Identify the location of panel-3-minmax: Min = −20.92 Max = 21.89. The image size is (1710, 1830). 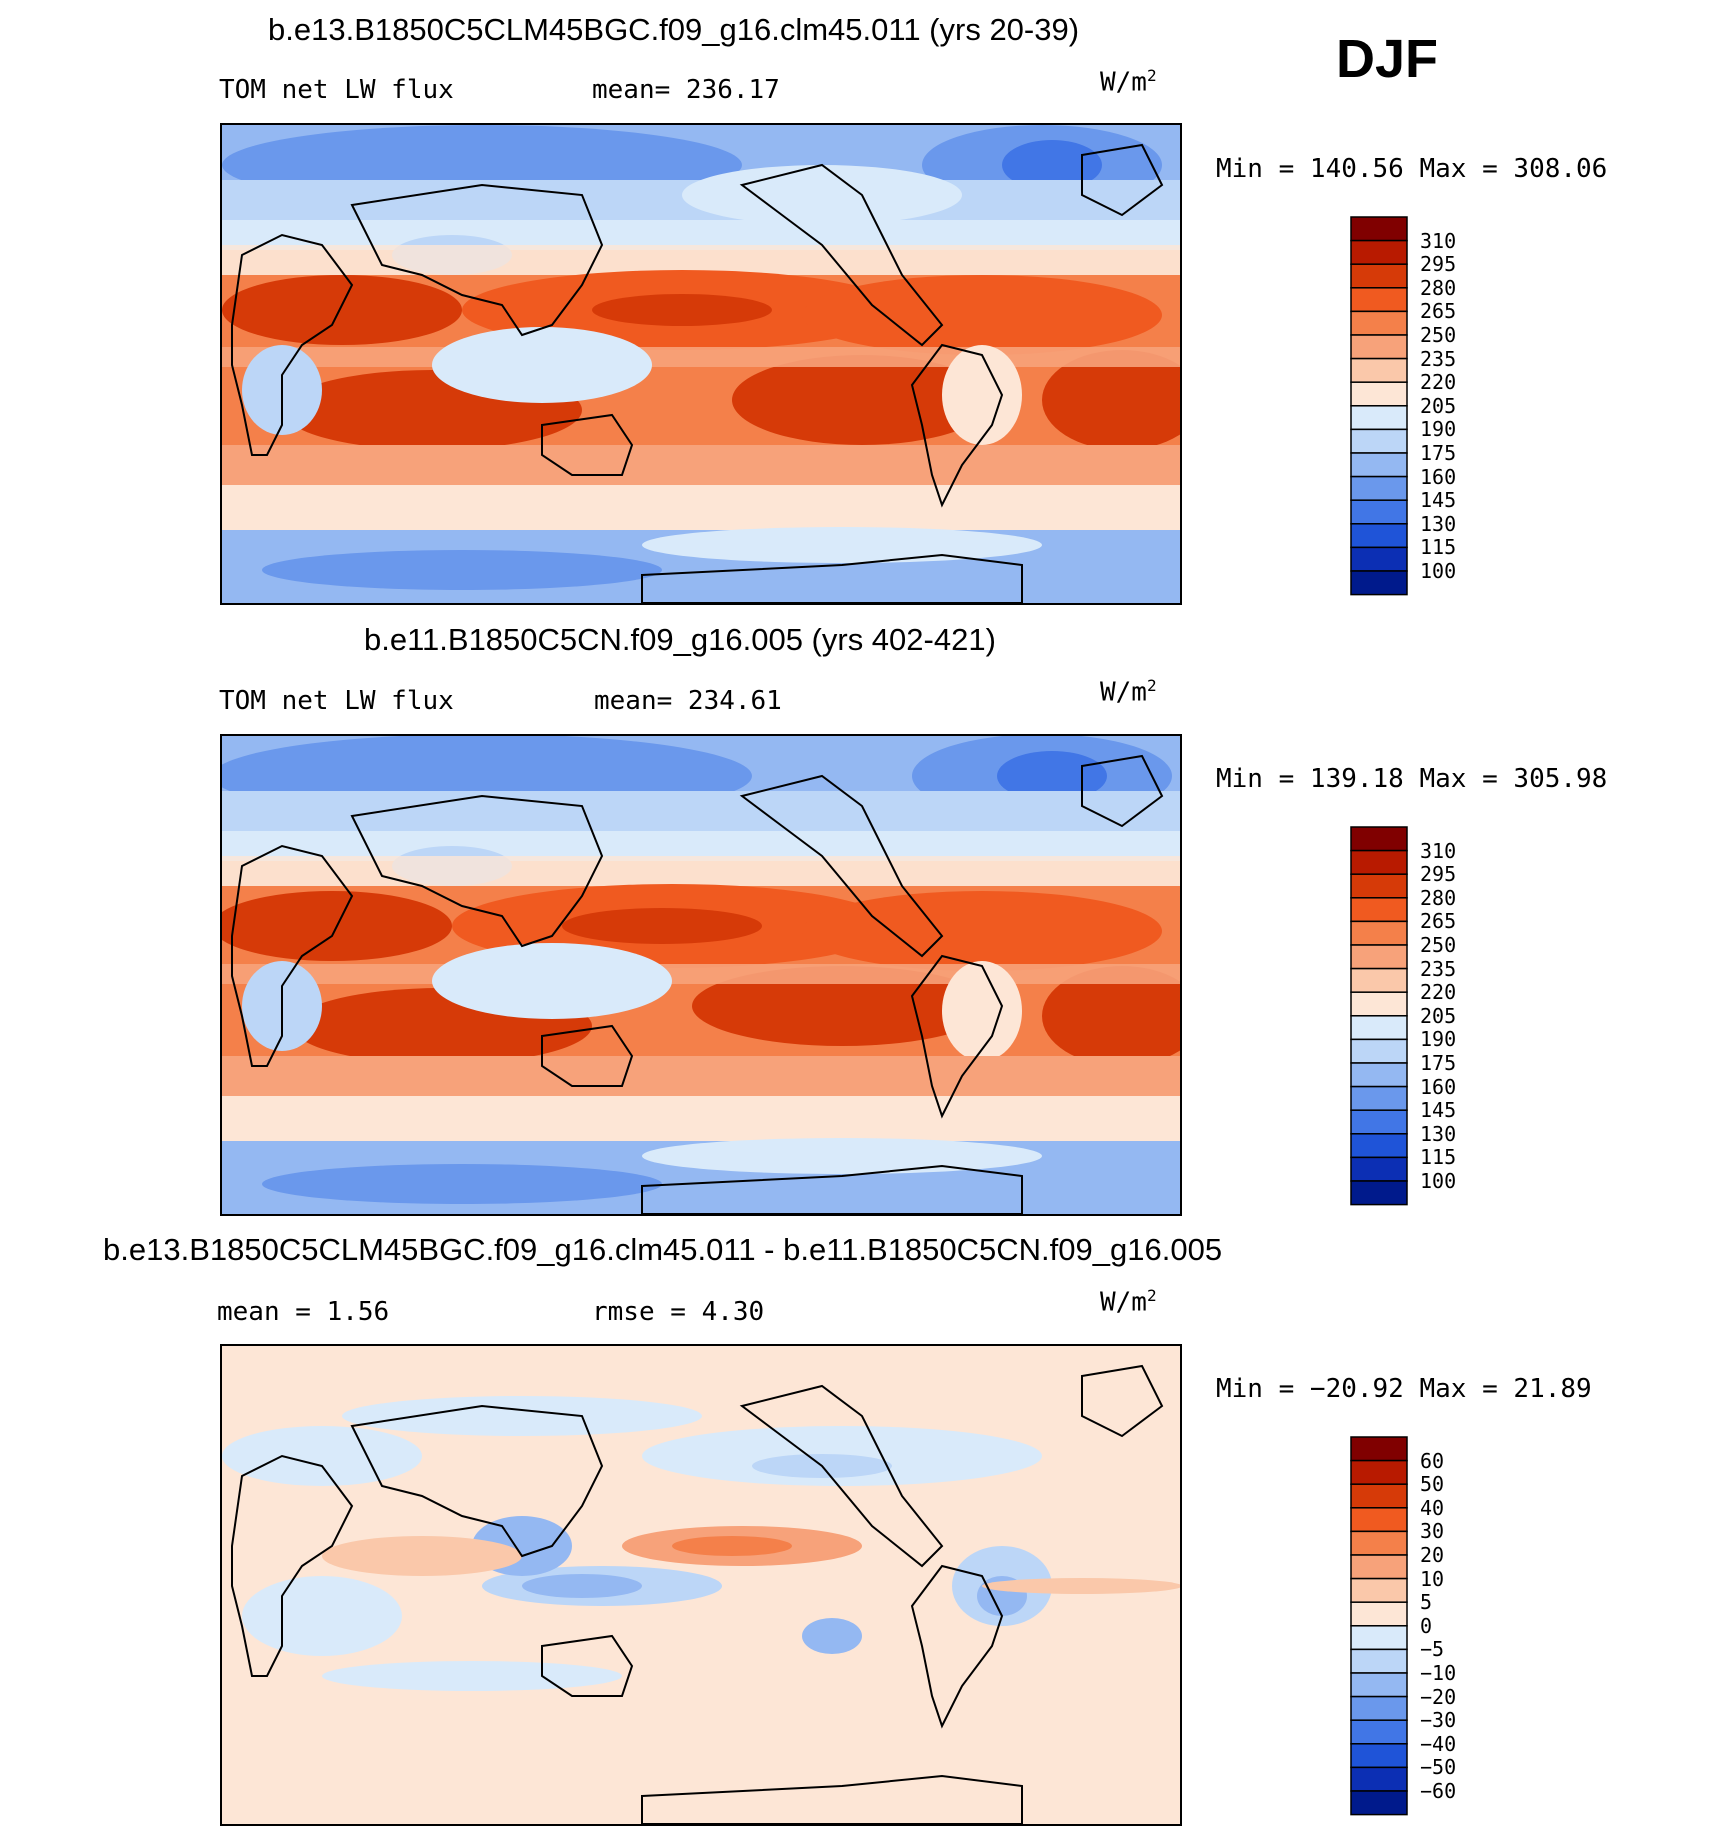
(1404, 1389).